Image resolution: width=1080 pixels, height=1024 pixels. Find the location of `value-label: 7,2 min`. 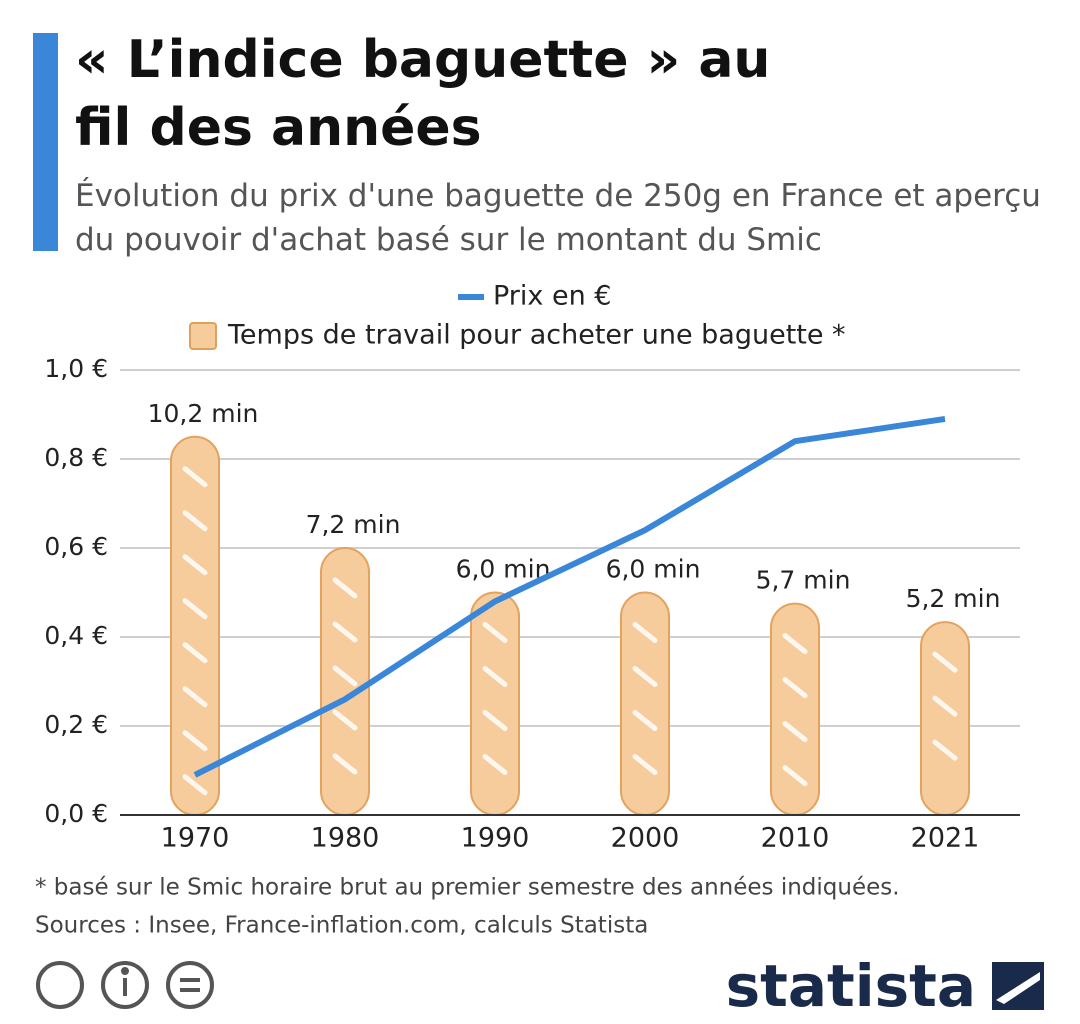

value-label: 7,2 min is located at coordinates (353, 524).